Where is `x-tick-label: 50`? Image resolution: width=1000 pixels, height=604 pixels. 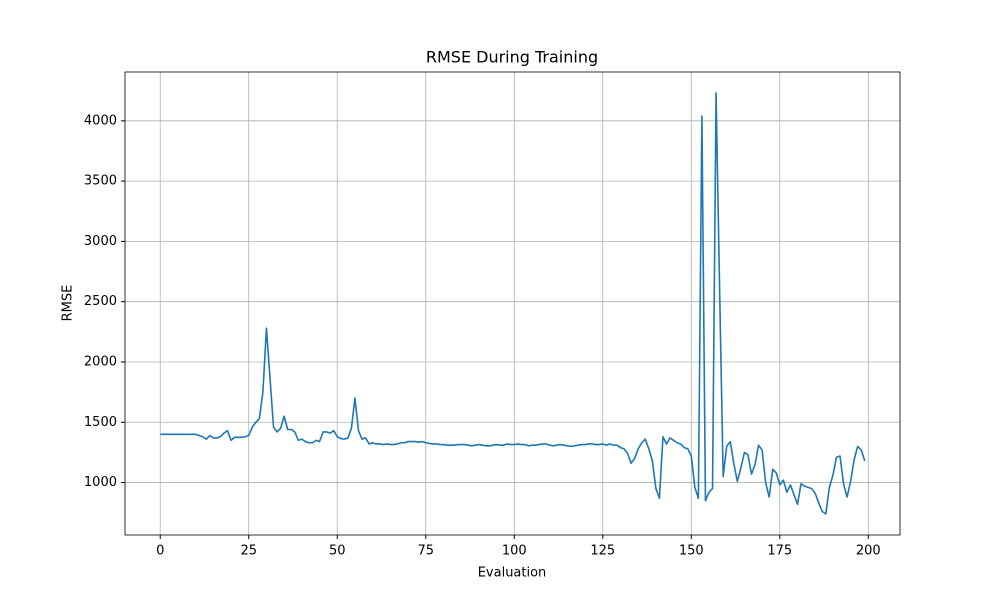 x-tick-label: 50 is located at coordinates (337, 551).